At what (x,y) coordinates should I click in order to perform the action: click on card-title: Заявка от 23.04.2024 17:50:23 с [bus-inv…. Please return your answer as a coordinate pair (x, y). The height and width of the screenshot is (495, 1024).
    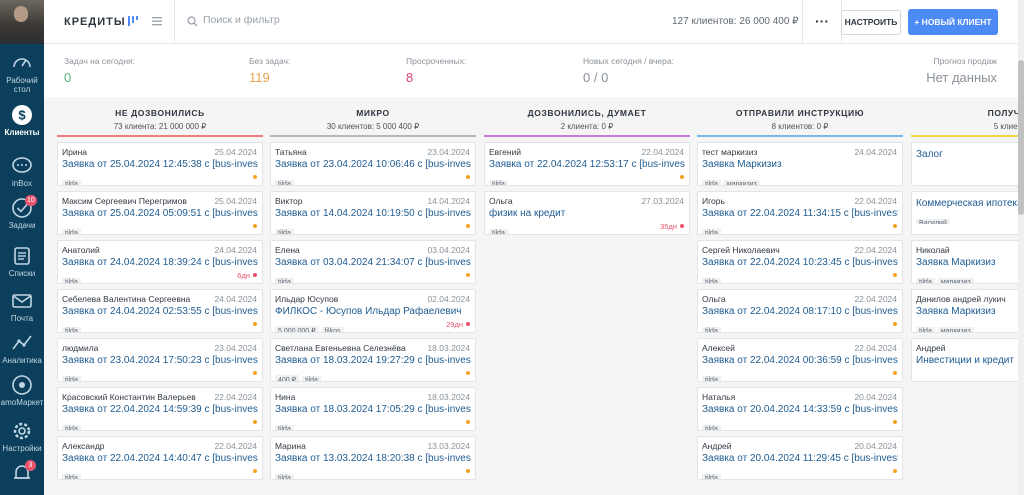
    Looking at the image, I should click on (160, 360).